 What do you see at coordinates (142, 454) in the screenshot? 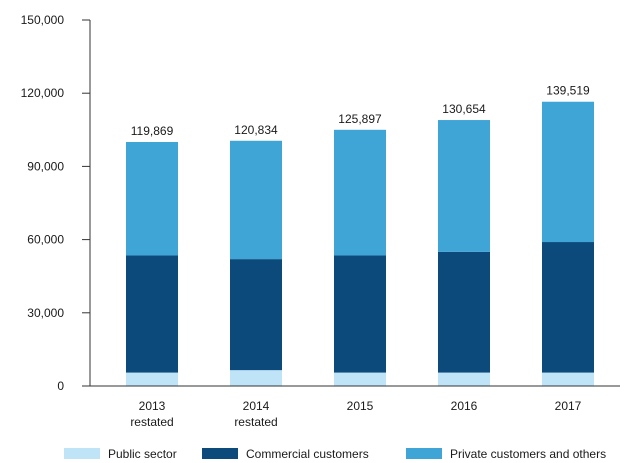
I see `legend-label: Public sector` at bounding box center [142, 454].